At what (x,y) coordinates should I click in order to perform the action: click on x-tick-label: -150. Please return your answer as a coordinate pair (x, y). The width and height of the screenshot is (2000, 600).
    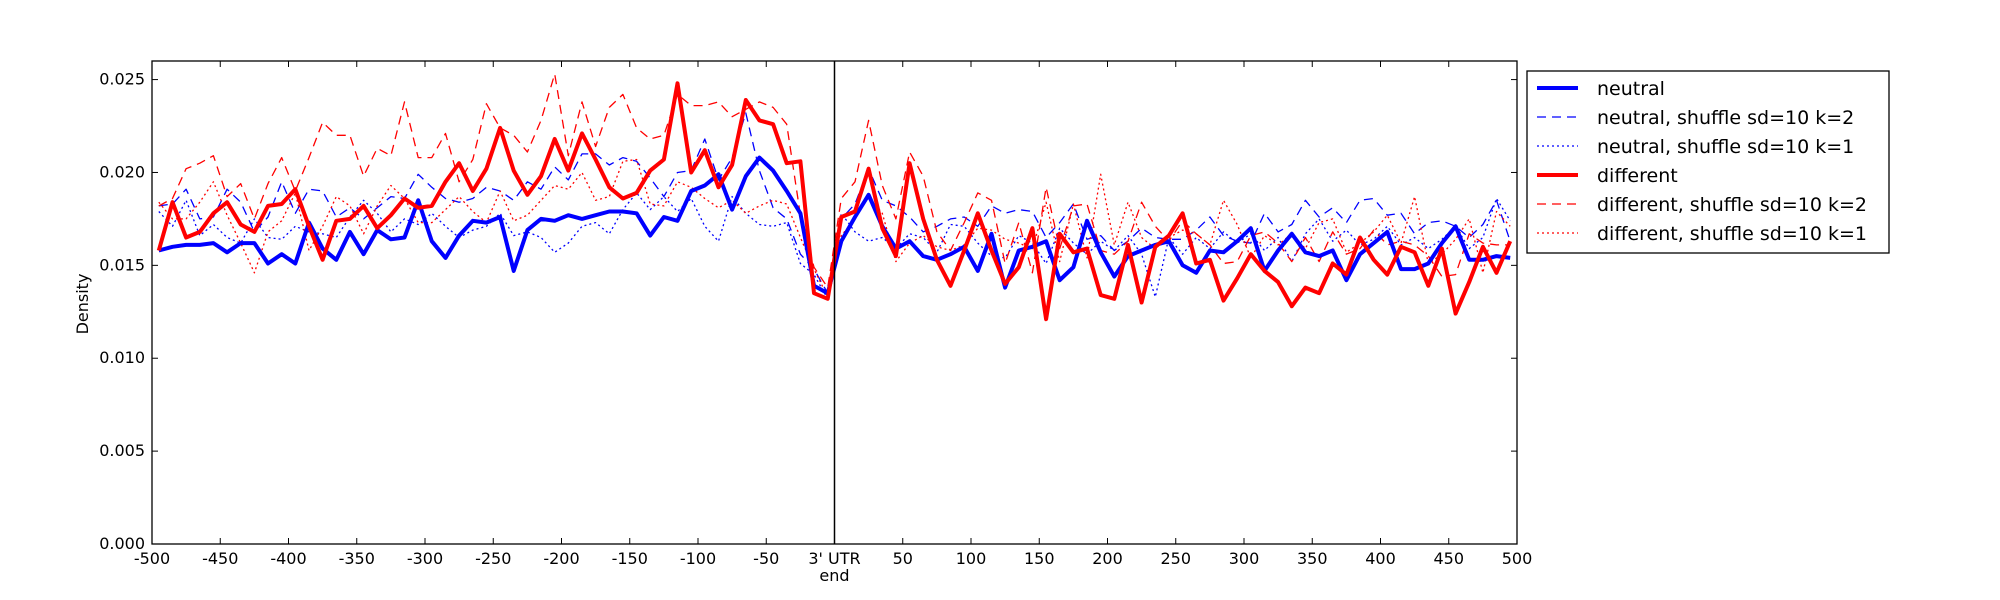
    Looking at the image, I should click on (630, 558).